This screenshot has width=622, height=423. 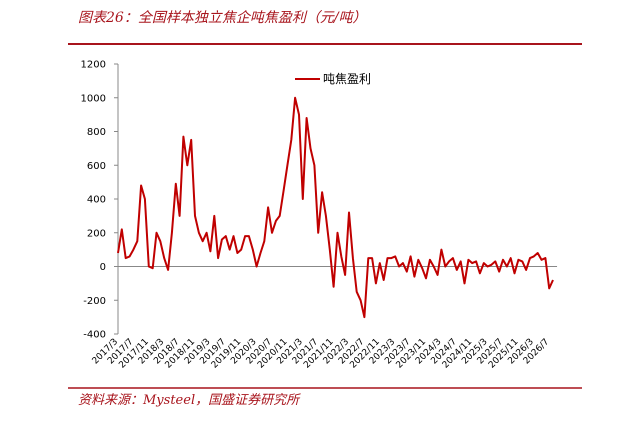 What do you see at coordinates (347, 79) in the screenshot?
I see `legend-label: 吨焦盈利` at bounding box center [347, 79].